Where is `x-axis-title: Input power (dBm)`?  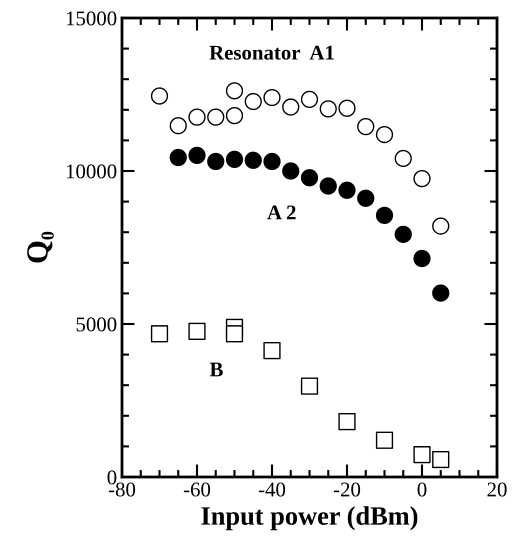
x-axis-title: Input power (dBm) is located at coordinates (309, 518).